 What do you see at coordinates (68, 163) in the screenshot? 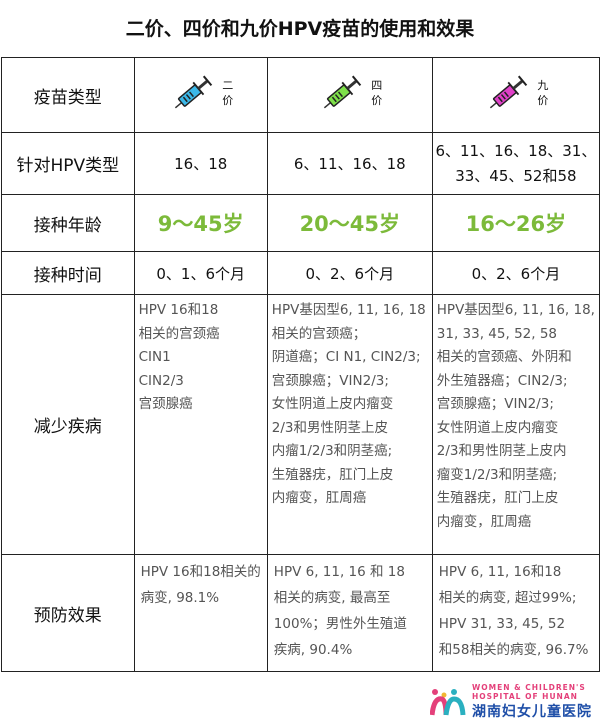
I see `row-label: 针对HPV类型` at bounding box center [68, 163].